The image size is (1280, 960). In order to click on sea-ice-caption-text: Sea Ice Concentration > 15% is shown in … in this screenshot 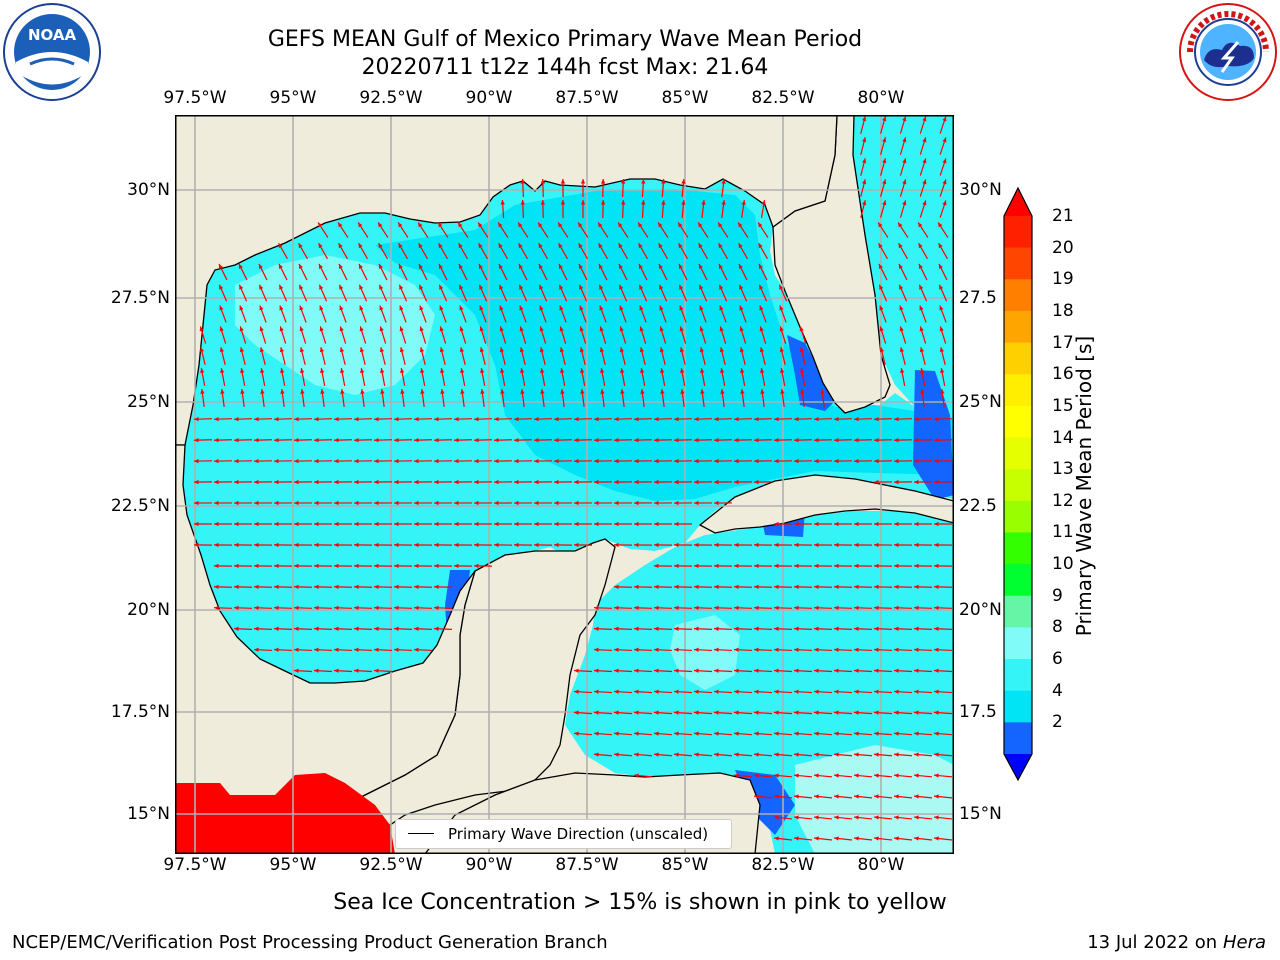, I will do `click(640, 902)`.